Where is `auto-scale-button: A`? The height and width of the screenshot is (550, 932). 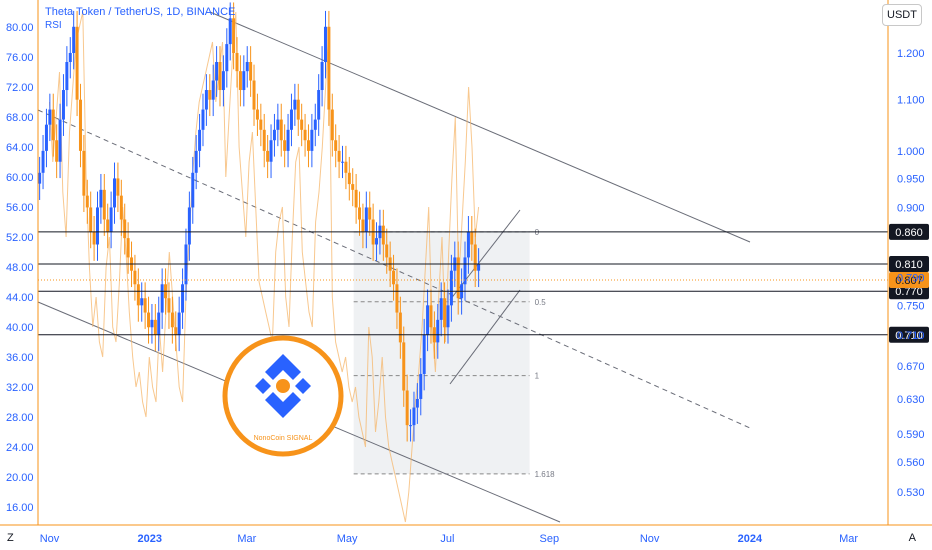 auto-scale-button: A is located at coordinates (912, 538).